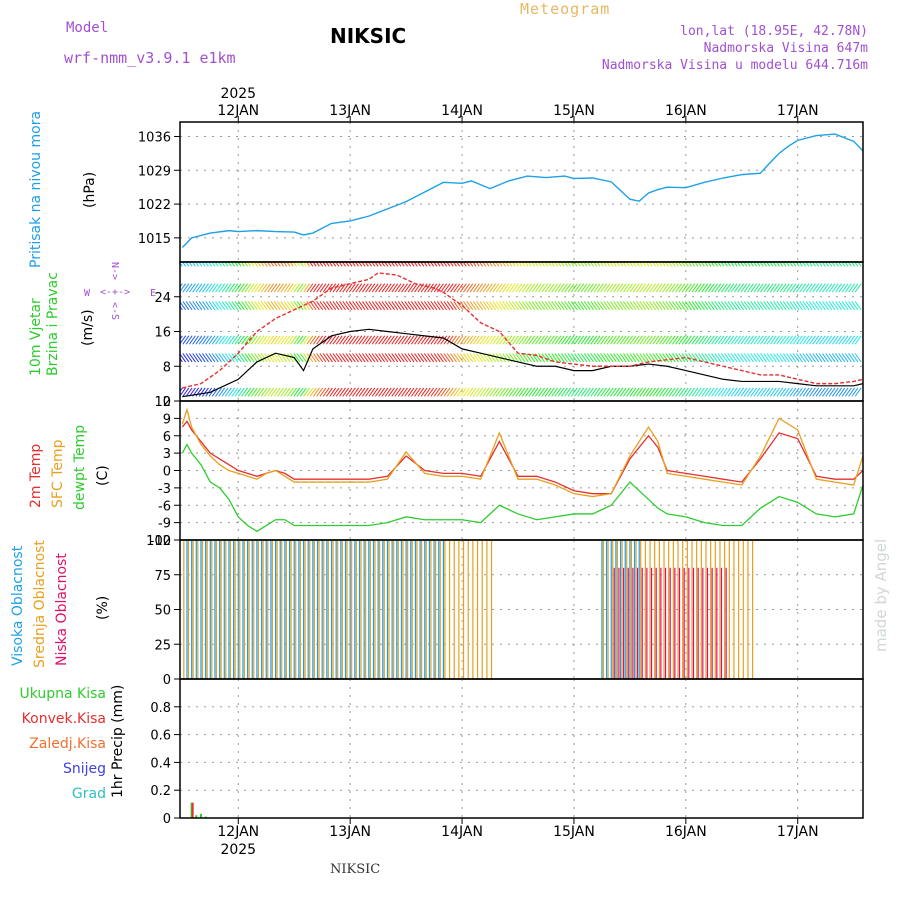 This screenshot has height=900, width=900. What do you see at coordinates (167, 367) in the screenshot?
I see `y-tick-label: 8` at bounding box center [167, 367].